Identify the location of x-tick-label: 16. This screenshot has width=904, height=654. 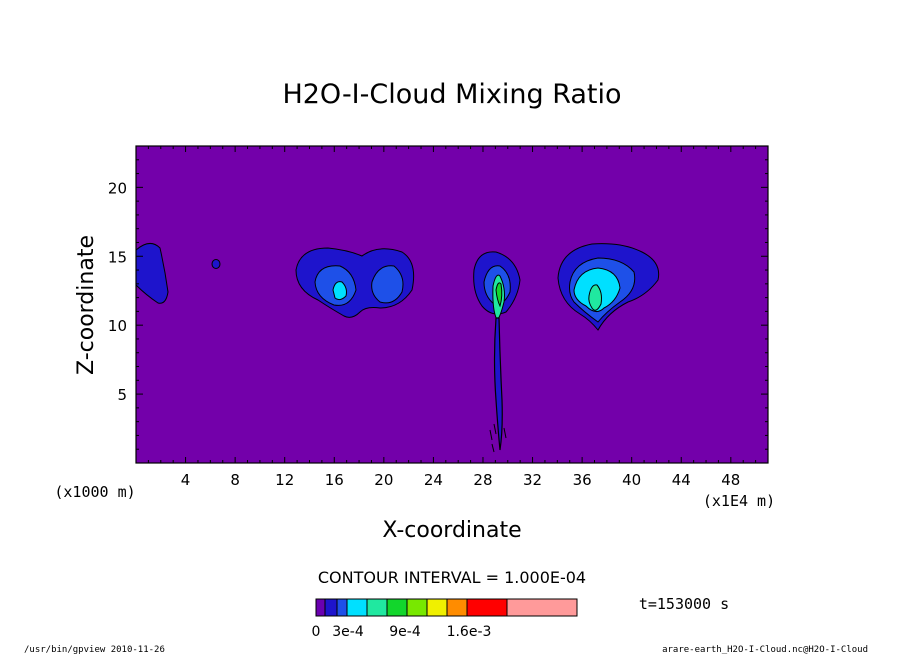
(334, 480).